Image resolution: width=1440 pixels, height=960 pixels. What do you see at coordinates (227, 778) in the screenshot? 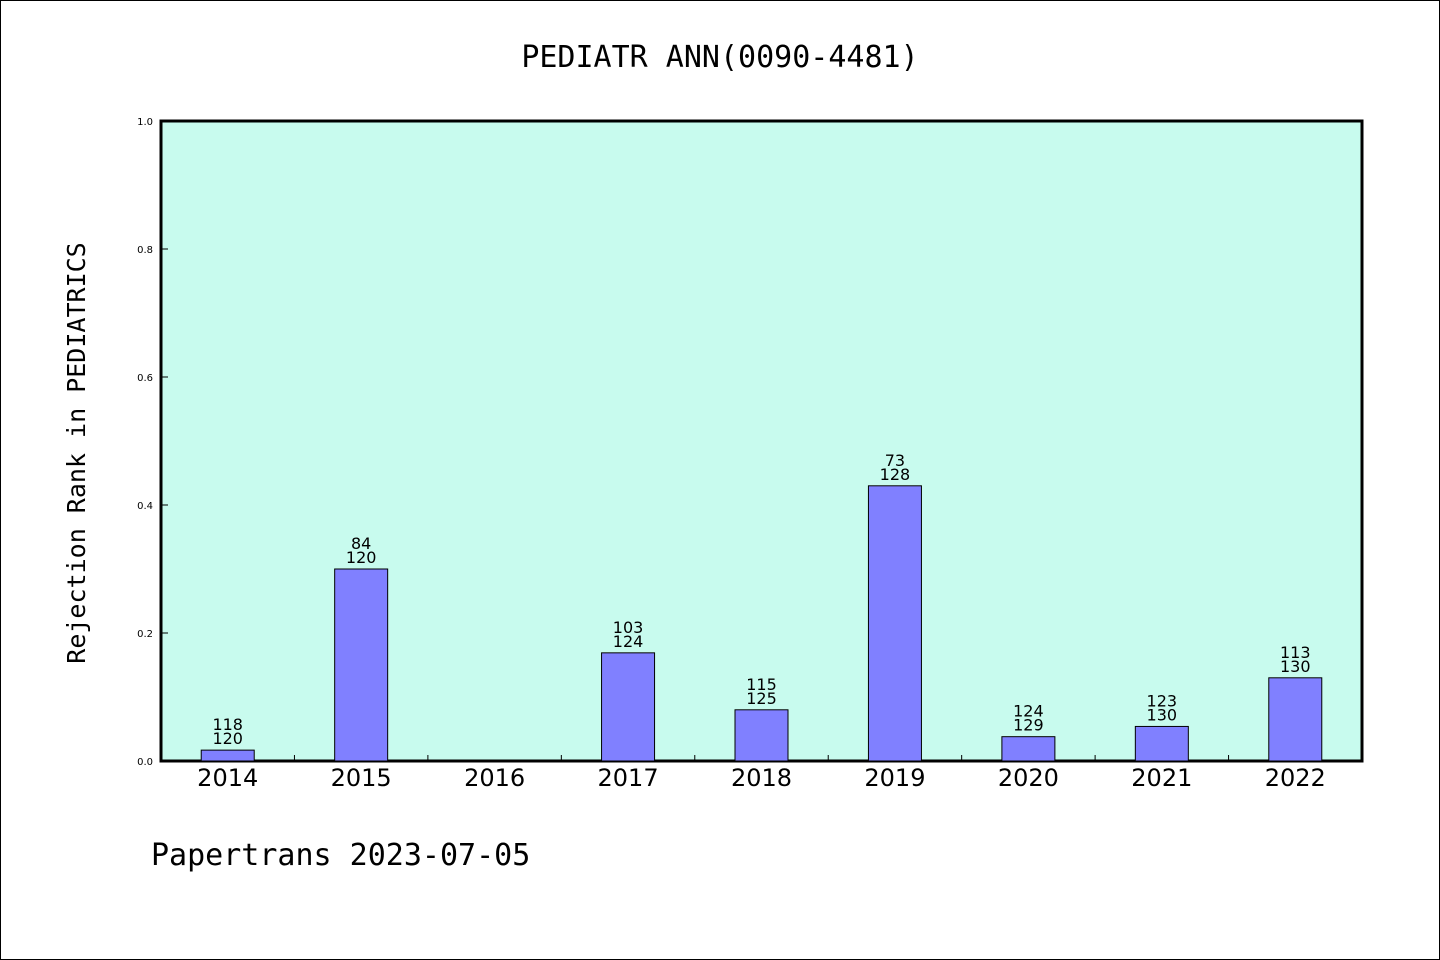
I see `x-tick-label: 2014` at bounding box center [227, 778].